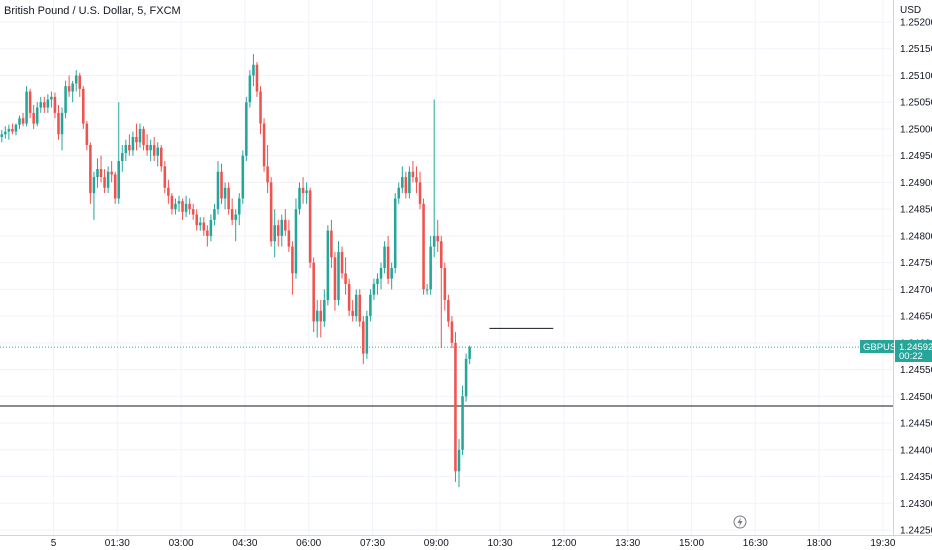  Describe the element at coordinates (244, 543) in the screenshot. I see `x-tick-label: 04:30` at that location.